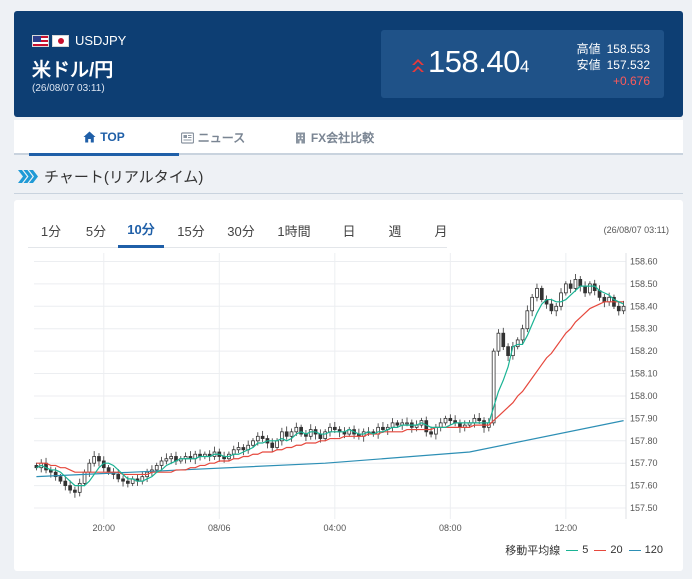 This screenshot has height=579, width=692. I want to click on period-option: 1時間, so click(294, 231).